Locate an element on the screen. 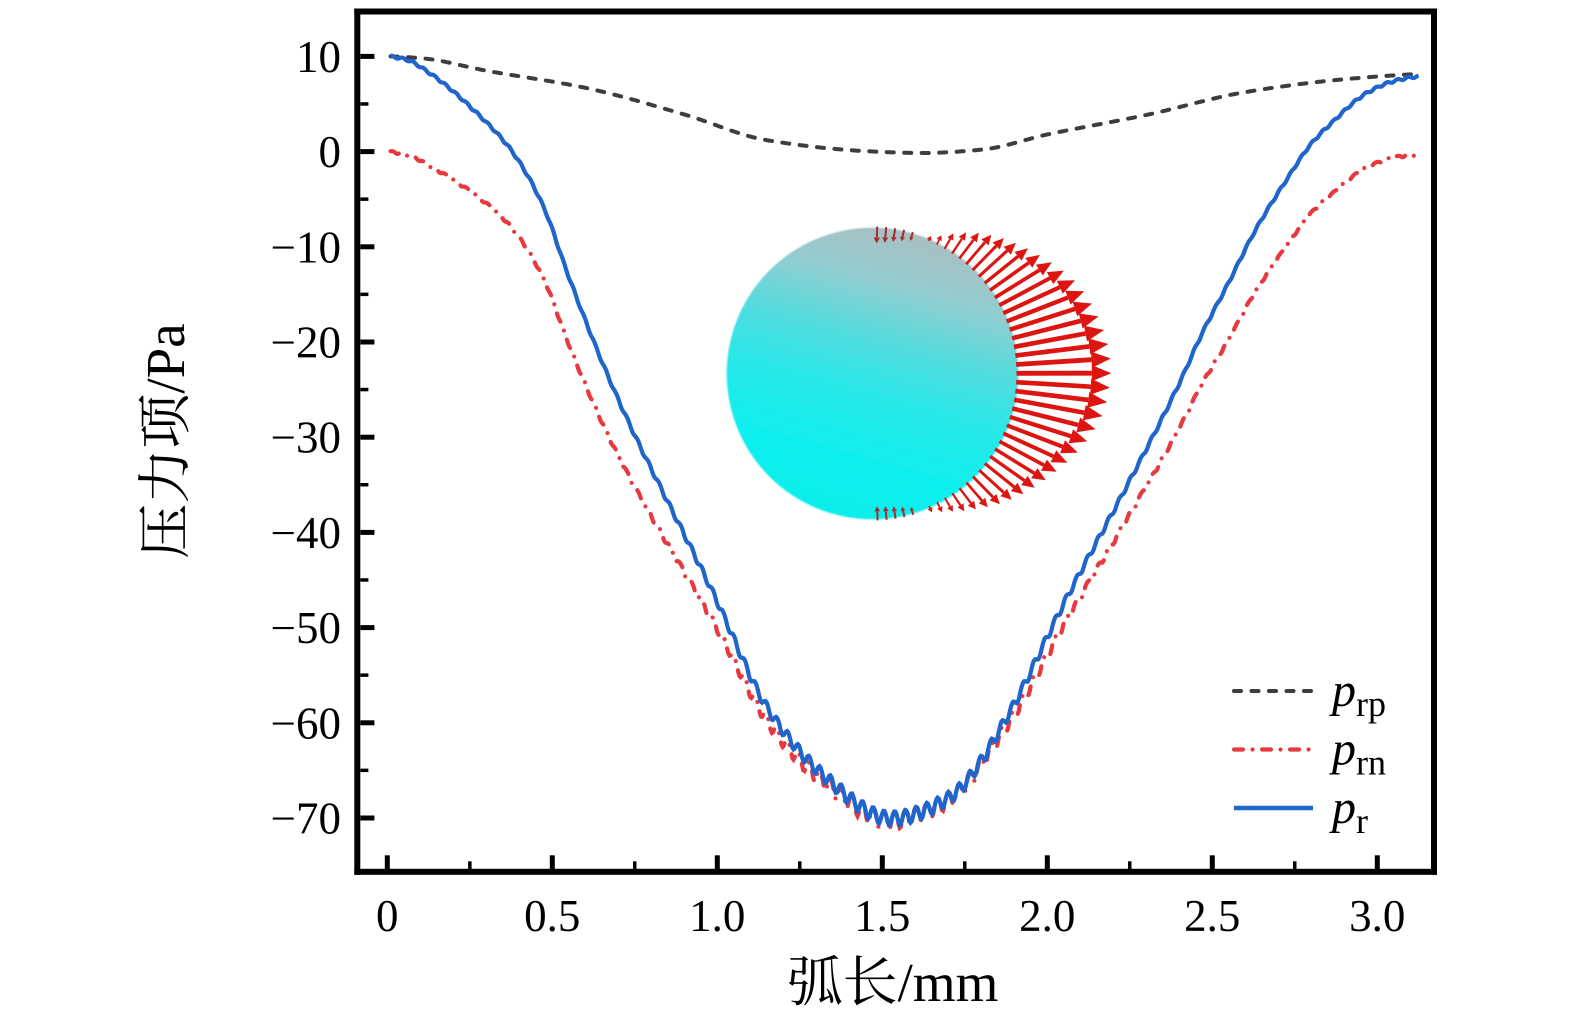  svg-text: −60 is located at coordinates (306, 723).